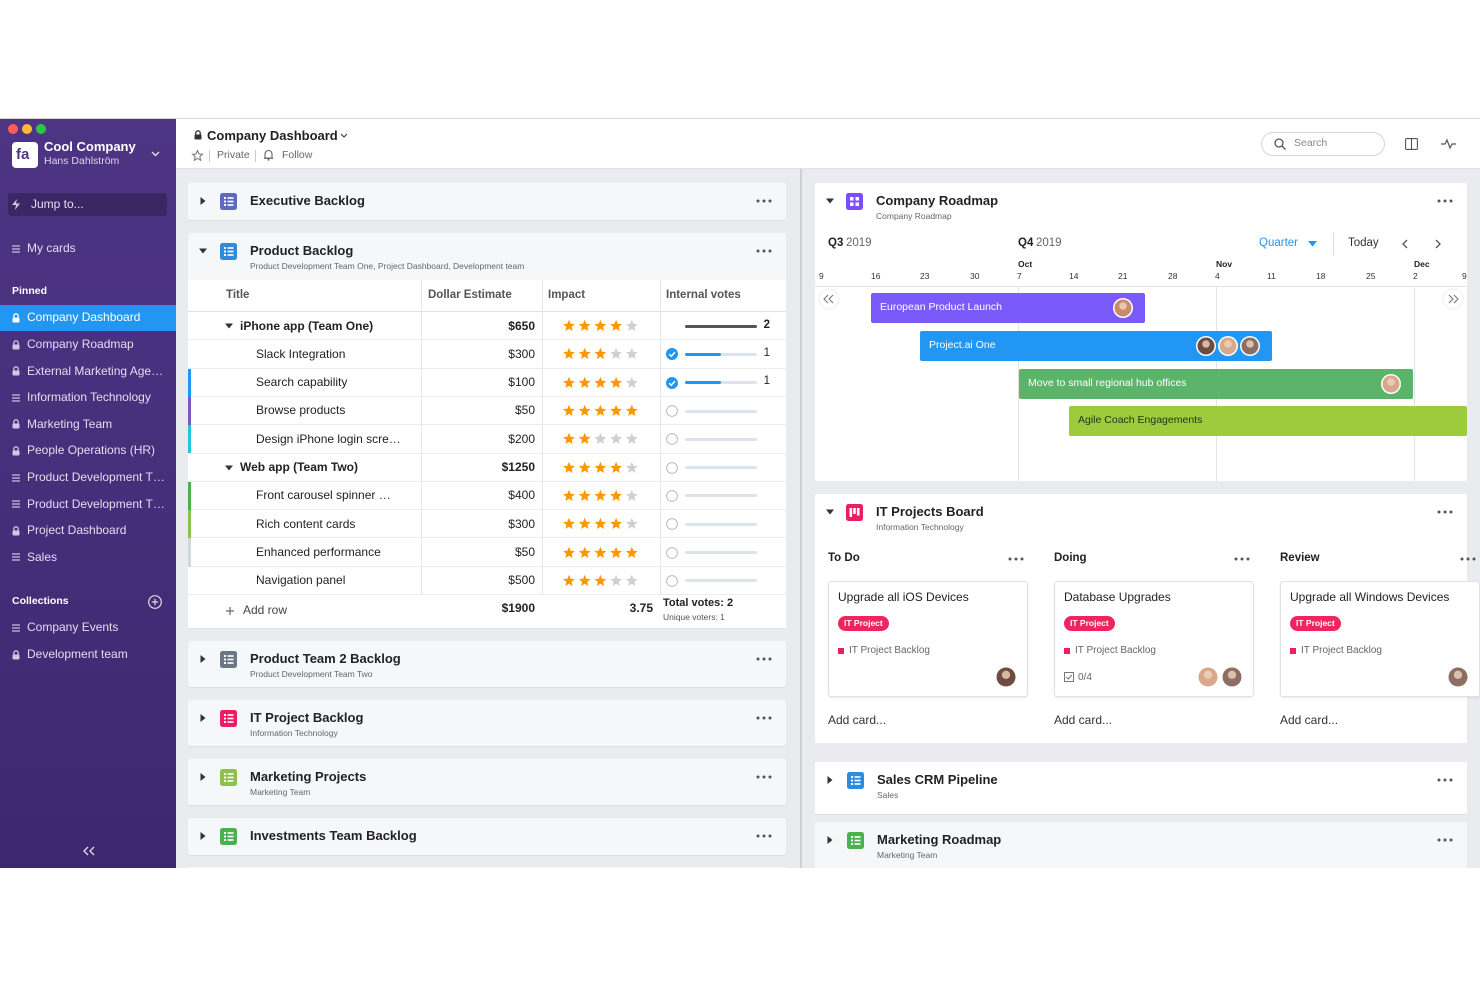  What do you see at coordinates (1069, 677) in the screenshot?
I see `checklist-icon` at bounding box center [1069, 677].